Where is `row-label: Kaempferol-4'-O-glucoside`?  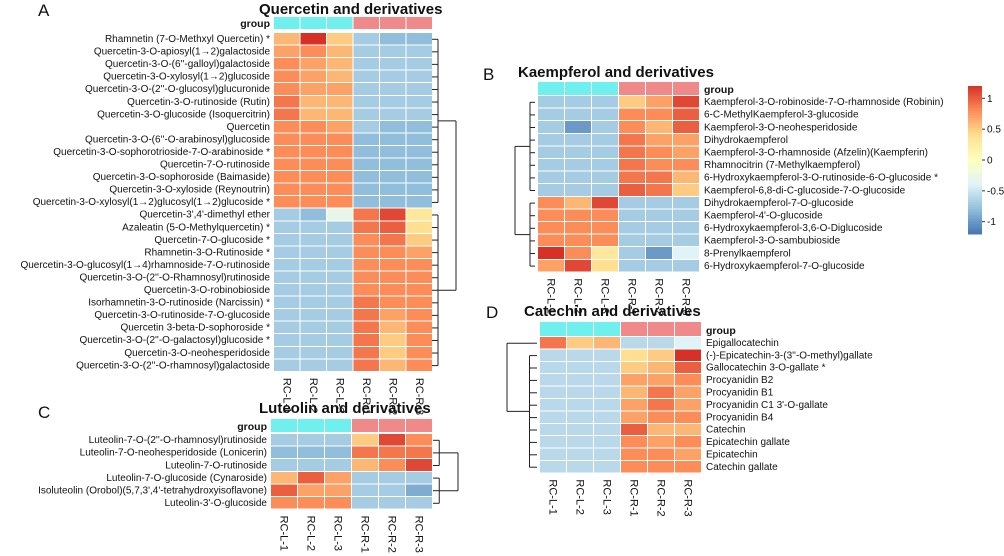
row-label: Kaempferol-4'-O-glucoside is located at coordinates (763, 215).